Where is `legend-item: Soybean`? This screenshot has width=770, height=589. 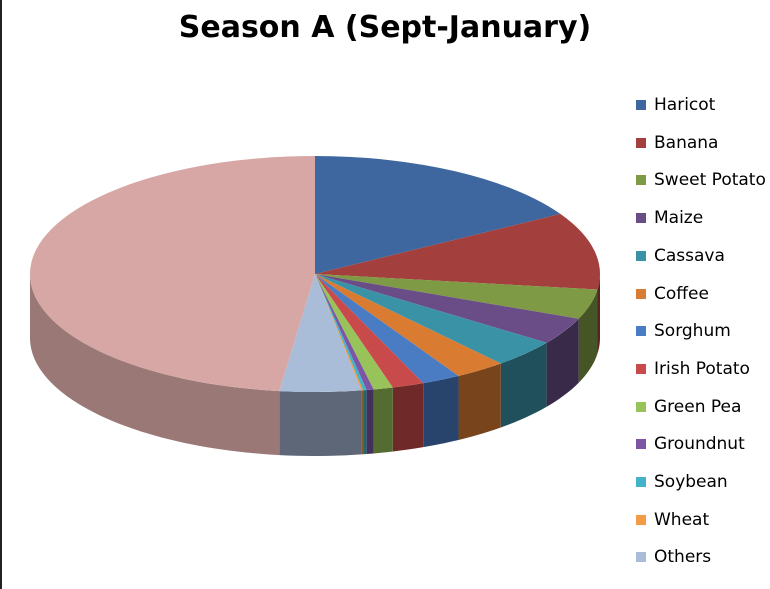 legend-item: Soybean is located at coordinates (682, 482).